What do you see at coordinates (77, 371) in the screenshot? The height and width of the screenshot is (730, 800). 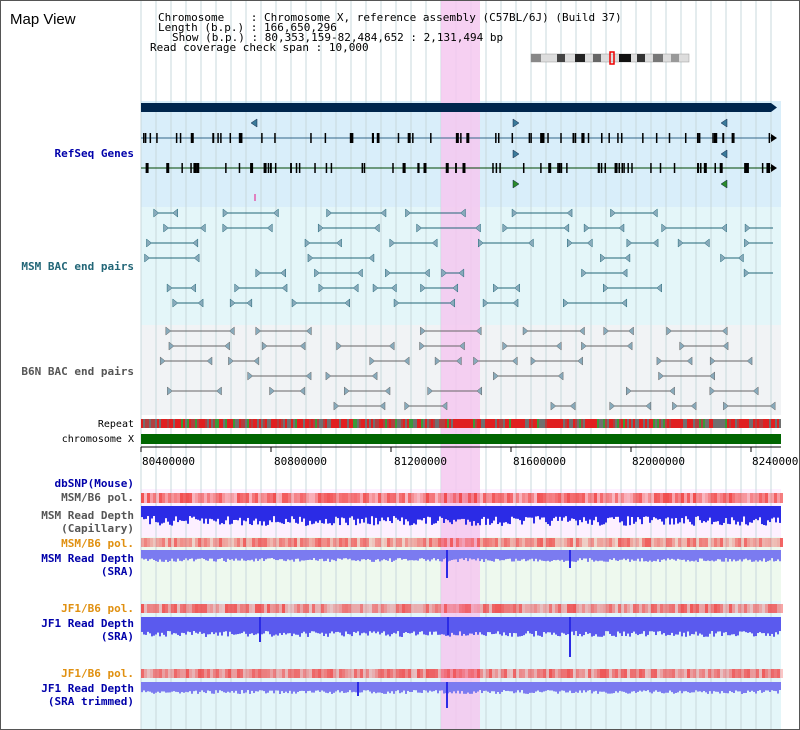 I see `track-label-b6n-bac: B6N BAC end pairs` at bounding box center [77, 371].